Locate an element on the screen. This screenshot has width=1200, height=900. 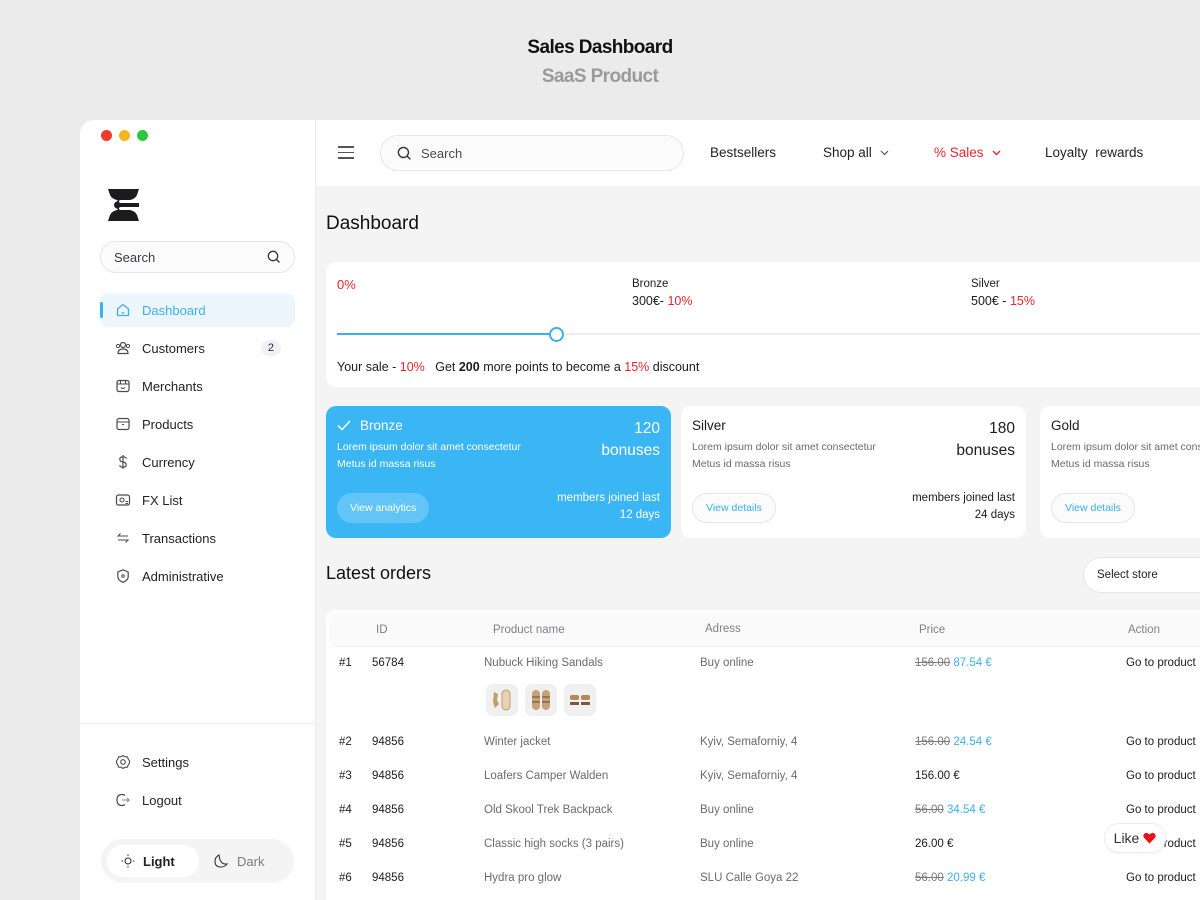
progress-slider-handle is located at coordinates (556, 334).